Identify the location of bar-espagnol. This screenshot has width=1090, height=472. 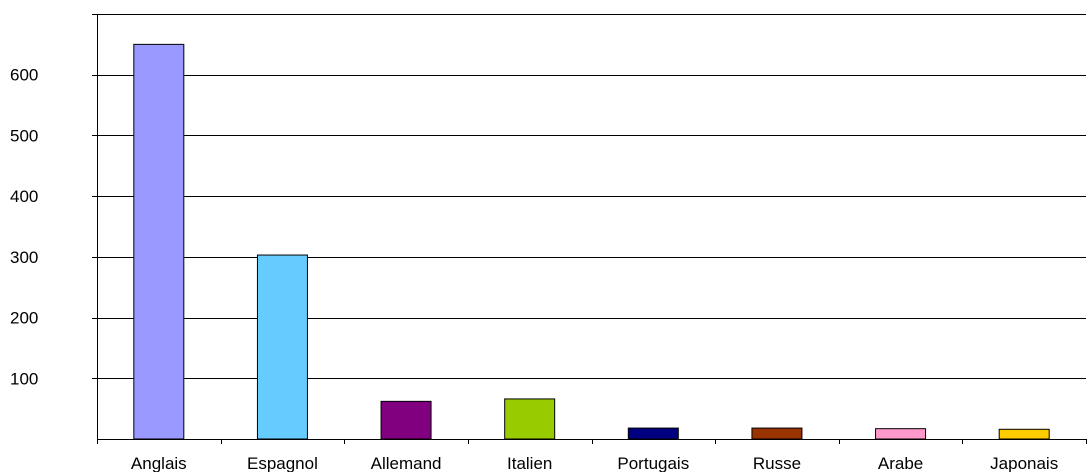
(282, 347).